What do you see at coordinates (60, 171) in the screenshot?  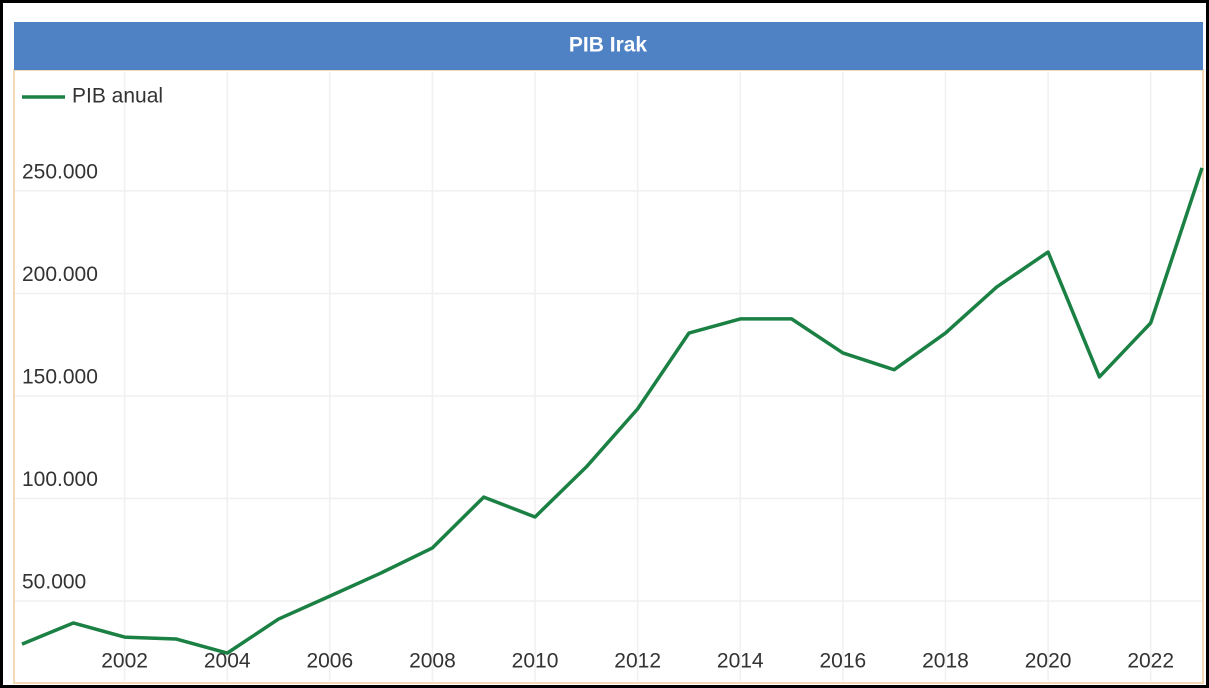 I see `y-tick-label: 250.000` at bounding box center [60, 171].